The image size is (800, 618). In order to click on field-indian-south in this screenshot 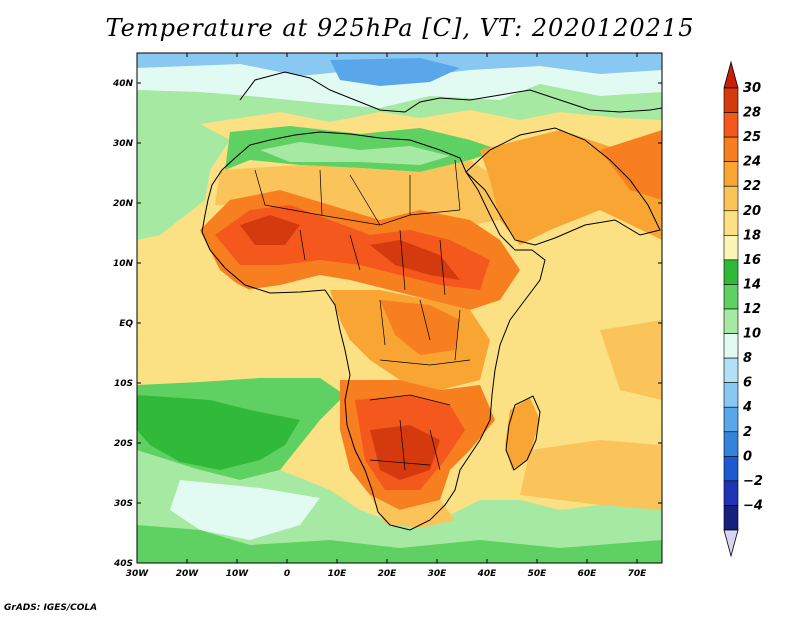, I will do `click(591, 475)`.